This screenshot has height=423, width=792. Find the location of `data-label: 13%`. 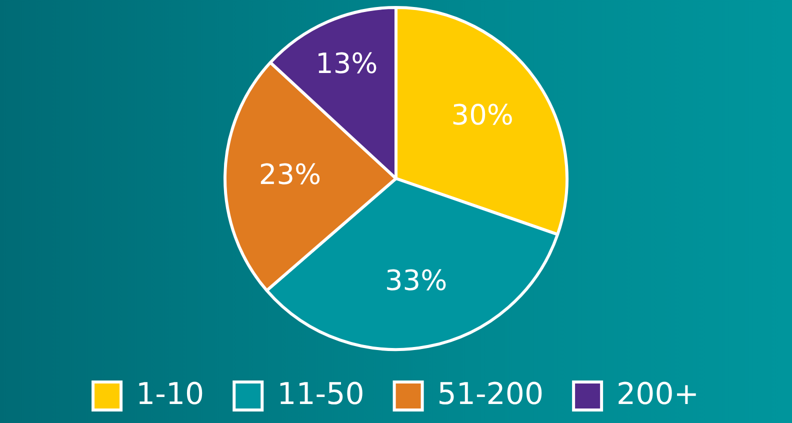

data-label: 13% is located at coordinates (347, 63).